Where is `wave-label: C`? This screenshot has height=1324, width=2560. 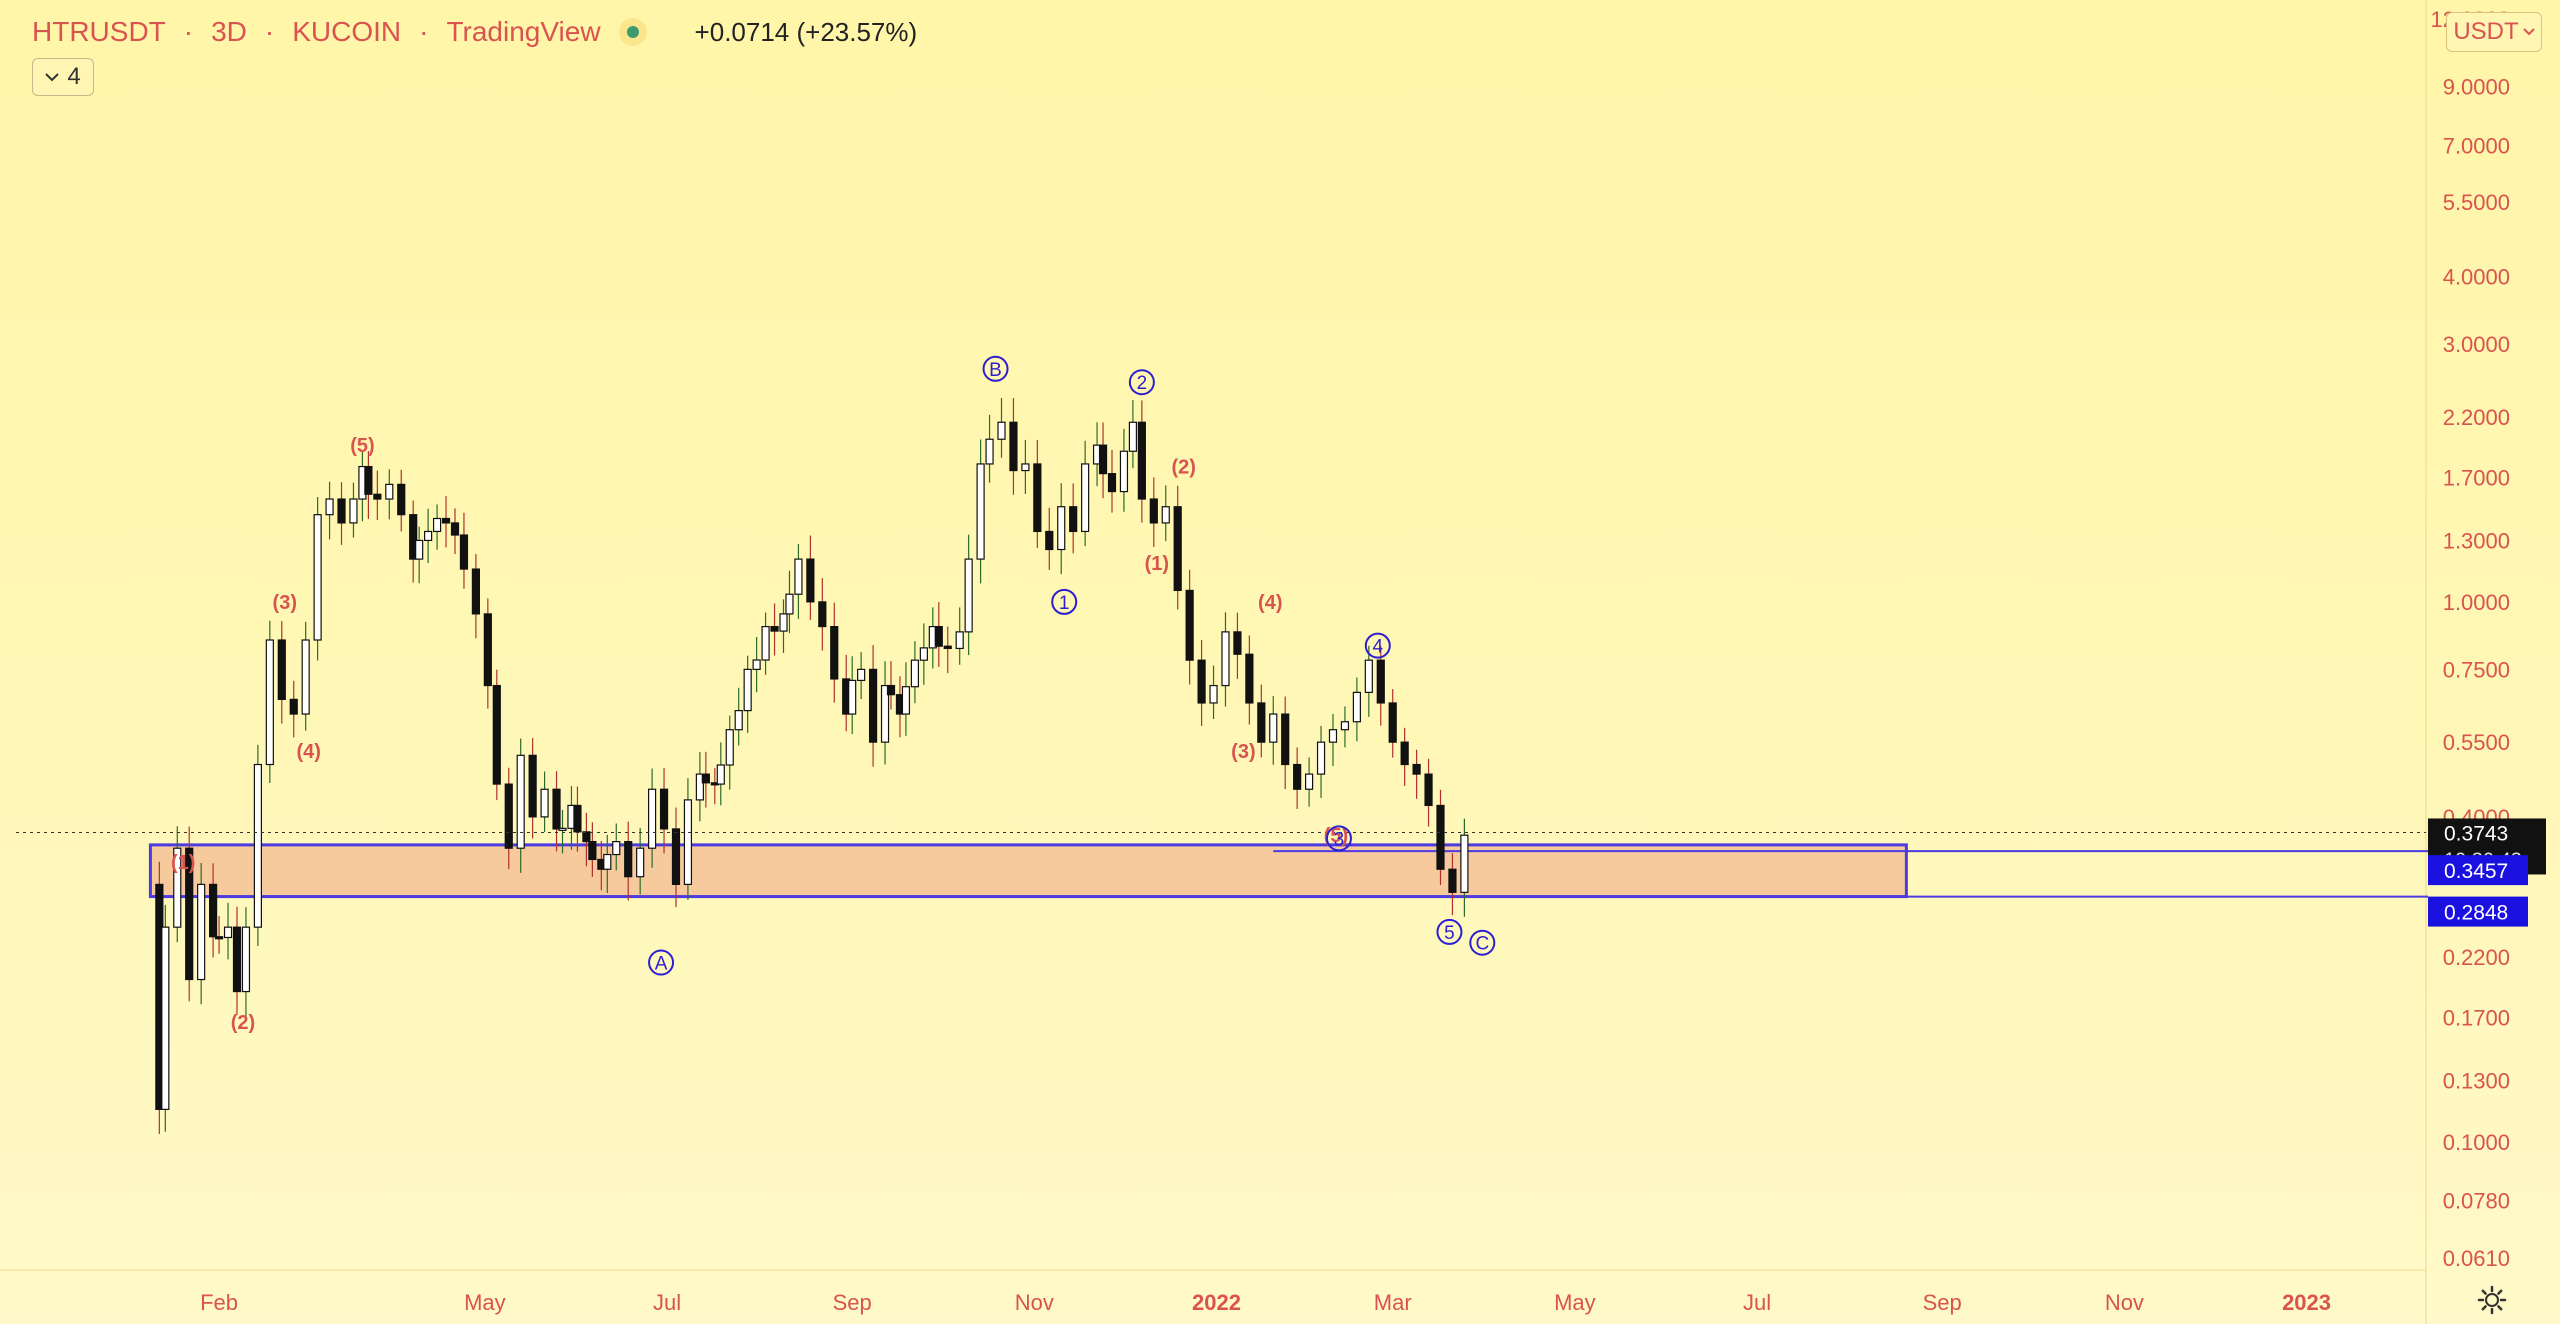
wave-label: C is located at coordinates (1482, 944).